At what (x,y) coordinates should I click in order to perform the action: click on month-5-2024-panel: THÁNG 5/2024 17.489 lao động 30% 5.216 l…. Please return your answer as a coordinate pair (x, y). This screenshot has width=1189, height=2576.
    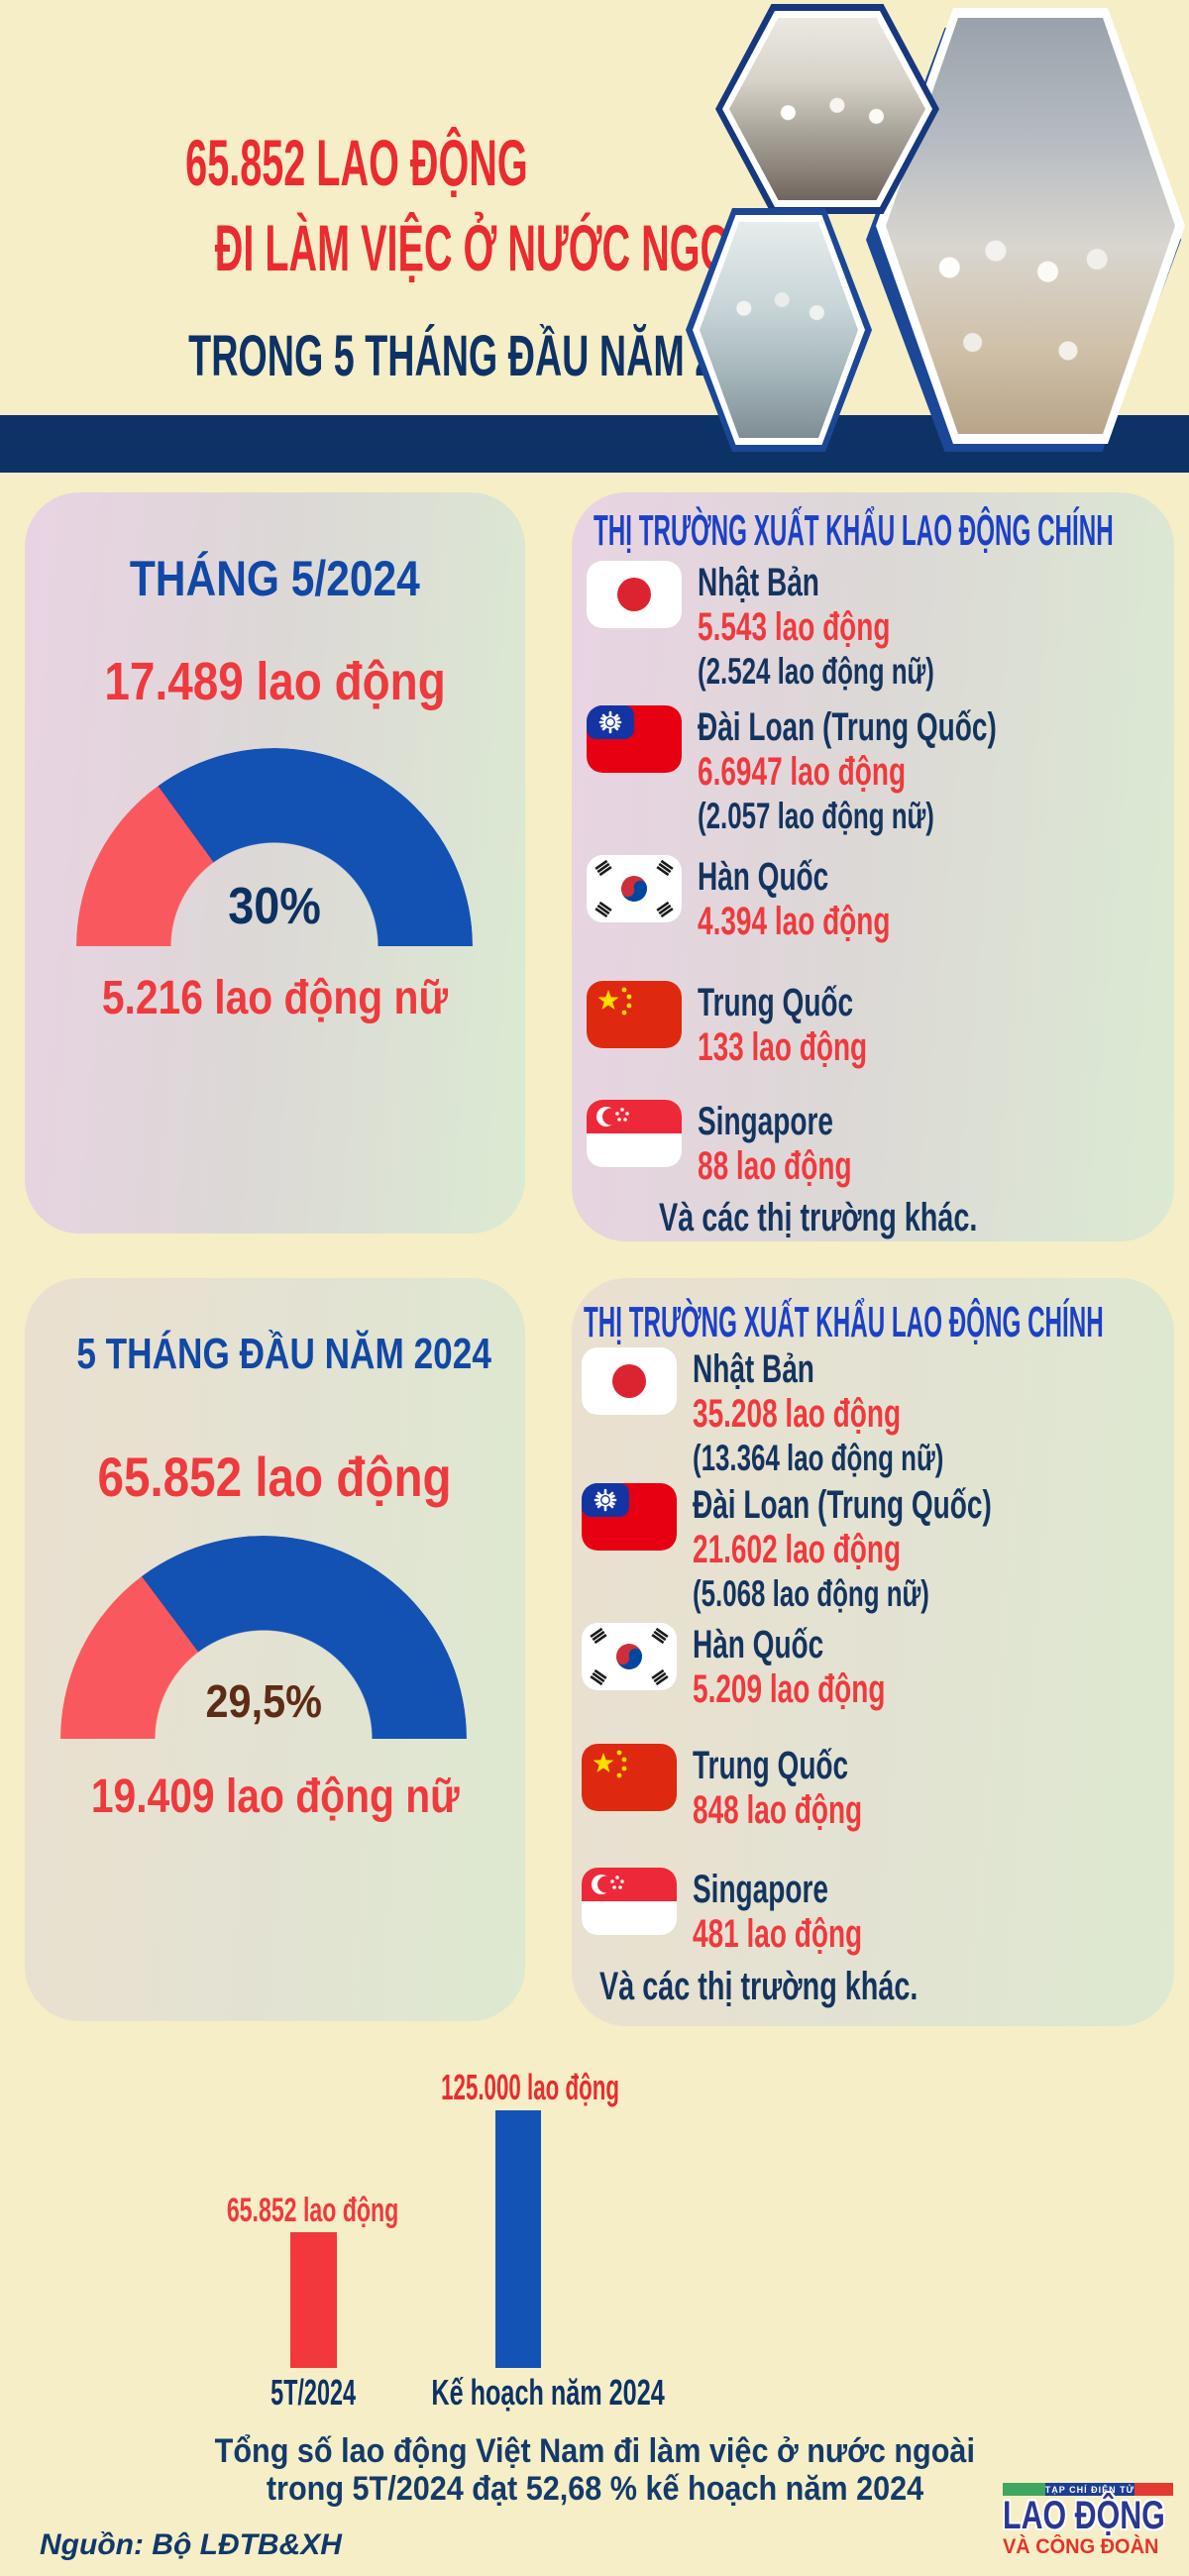
    Looking at the image, I should click on (275, 863).